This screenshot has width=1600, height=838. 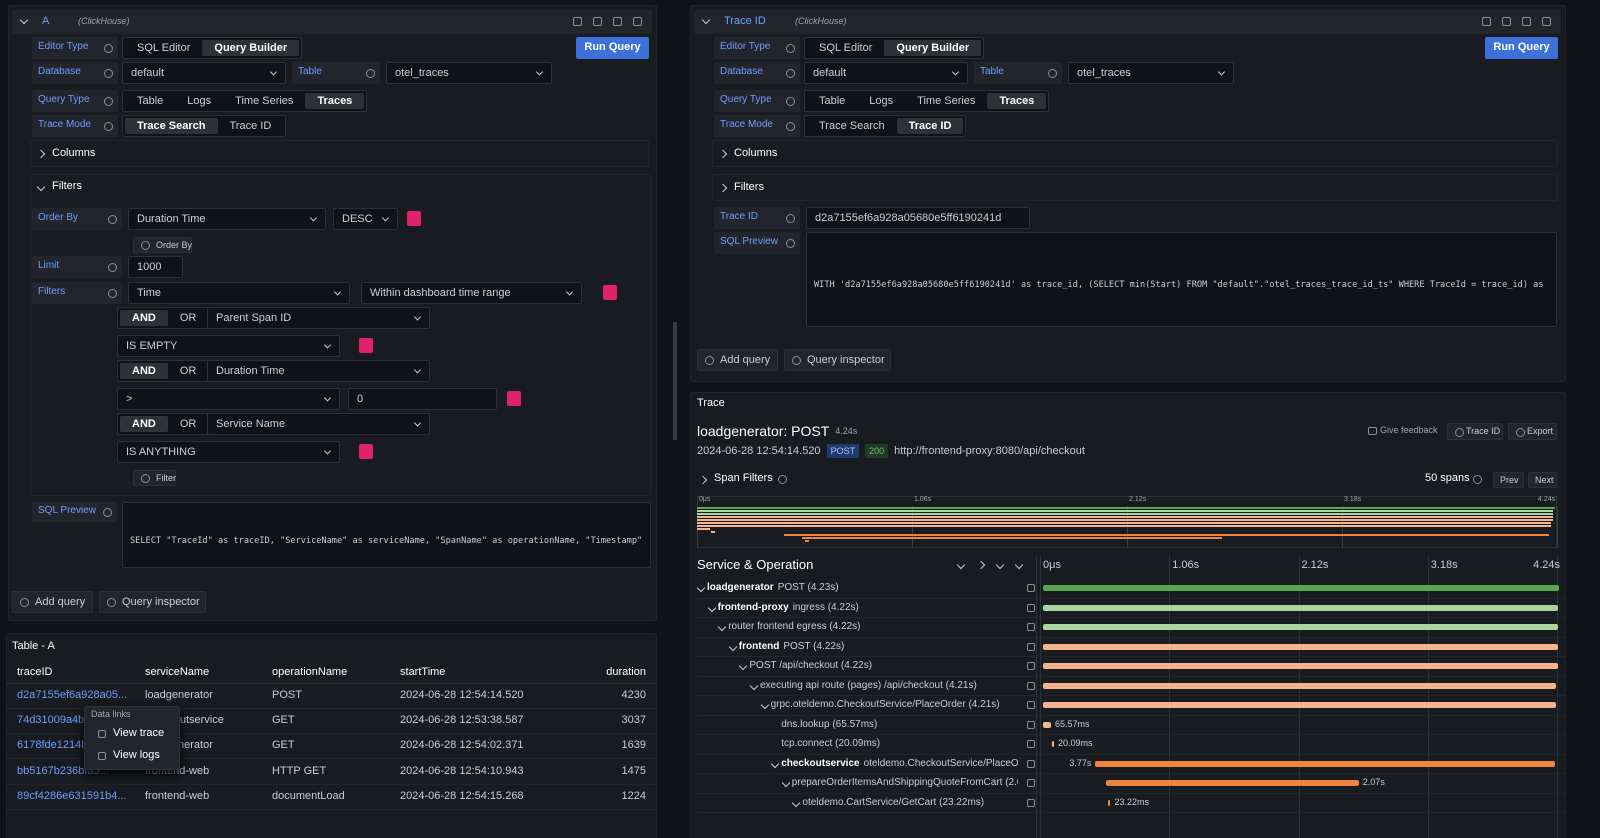 I want to click on filter-operator: >, so click(x=228, y=399).